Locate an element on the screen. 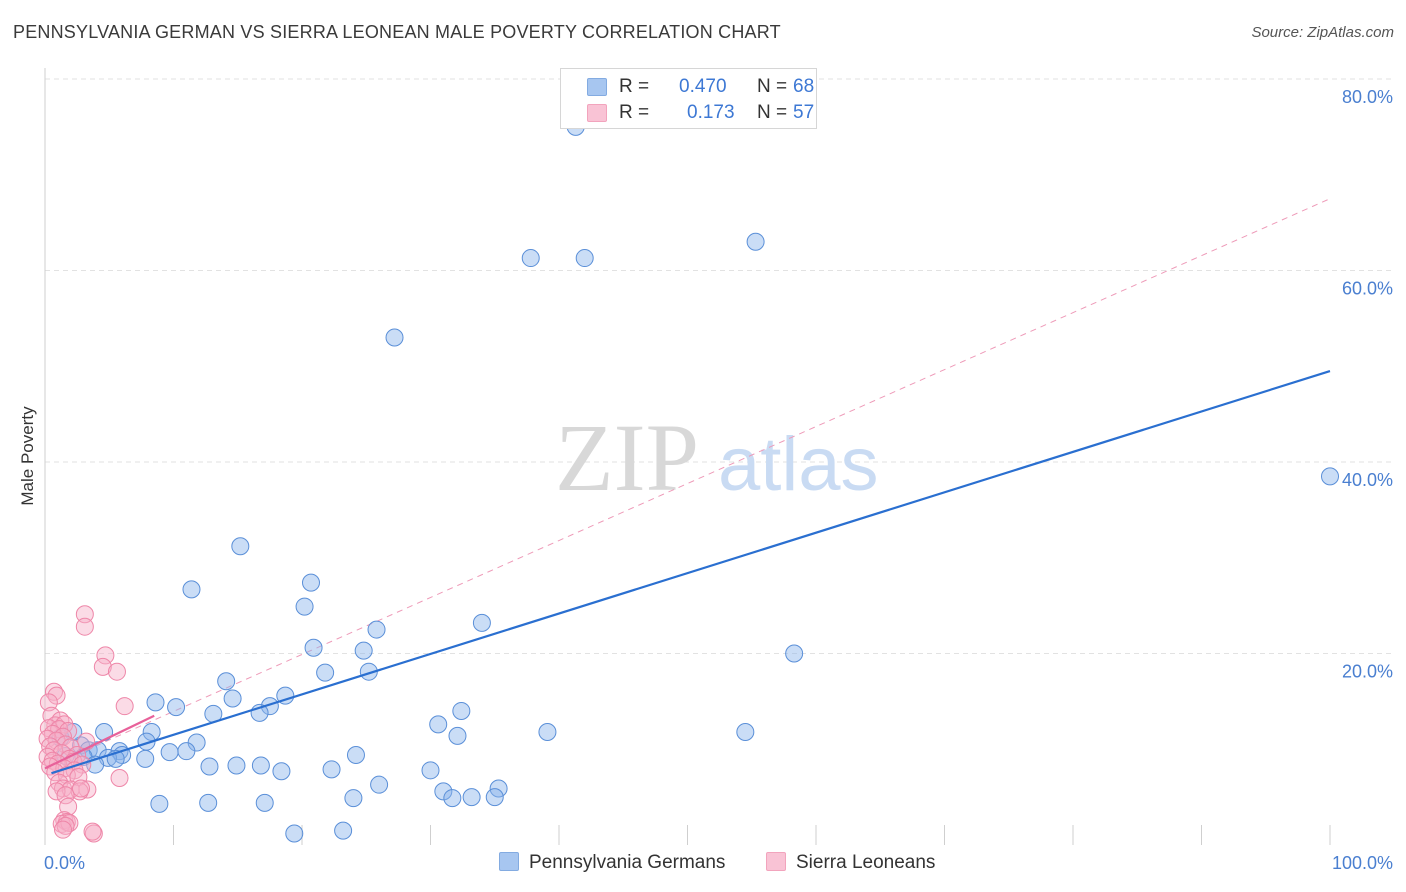 The image size is (1406, 892). legend-label: Pennsylvania Germans is located at coordinates (627, 862).